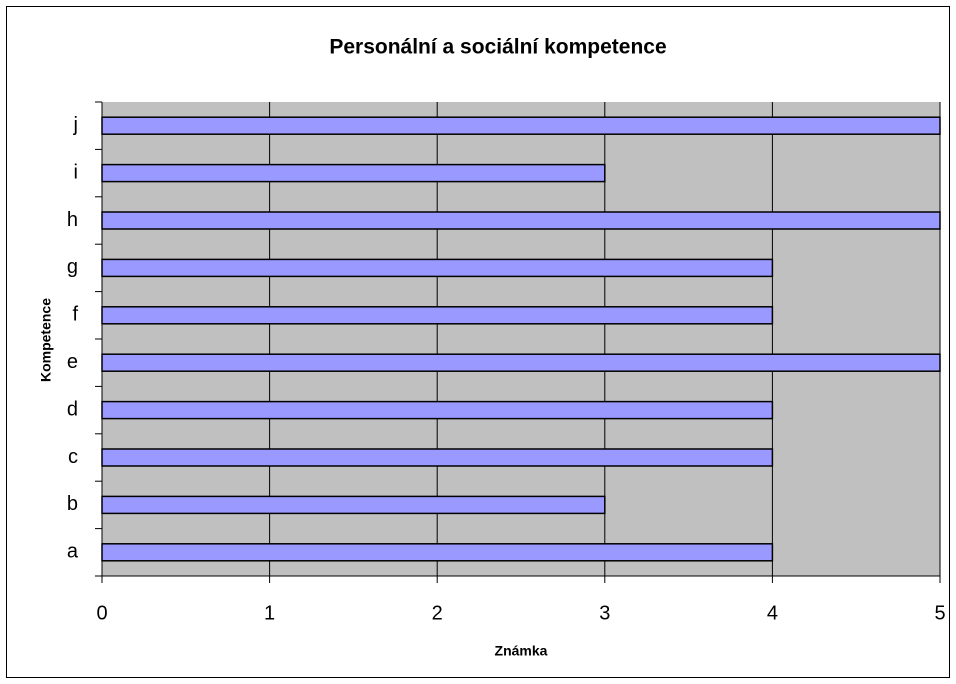 This screenshot has width=956, height=684. I want to click on chart-title: Personální a sociální kompetence, so click(497, 47).